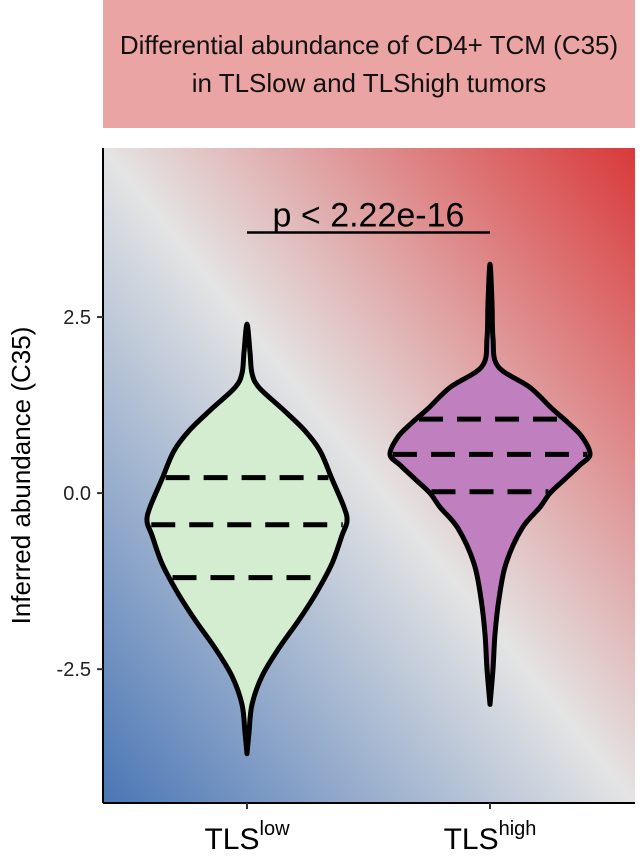 This screenshot has height=866, width=644. I want to click on p-value-label: p < 2.22e-16, so click(369, 216).